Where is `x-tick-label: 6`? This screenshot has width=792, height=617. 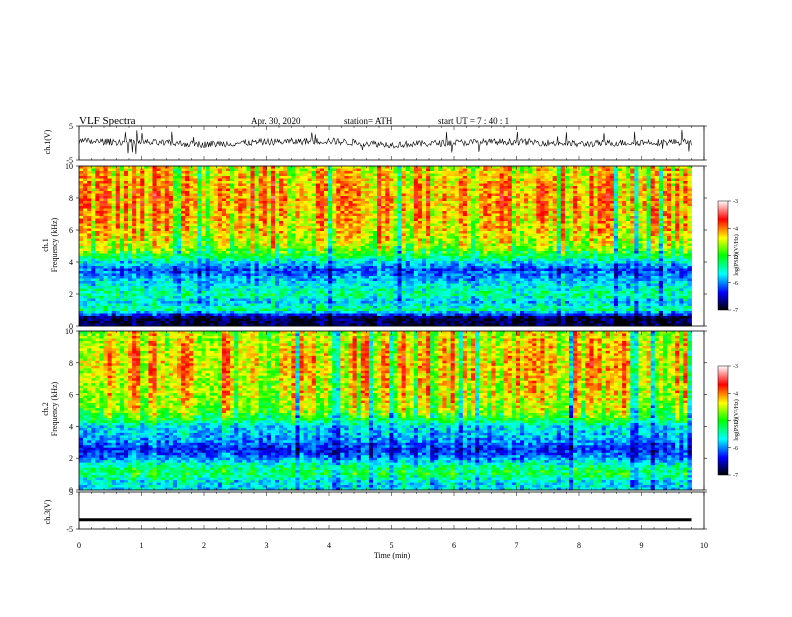 x-tick-label: 6 is located at coordinates (454, 545).